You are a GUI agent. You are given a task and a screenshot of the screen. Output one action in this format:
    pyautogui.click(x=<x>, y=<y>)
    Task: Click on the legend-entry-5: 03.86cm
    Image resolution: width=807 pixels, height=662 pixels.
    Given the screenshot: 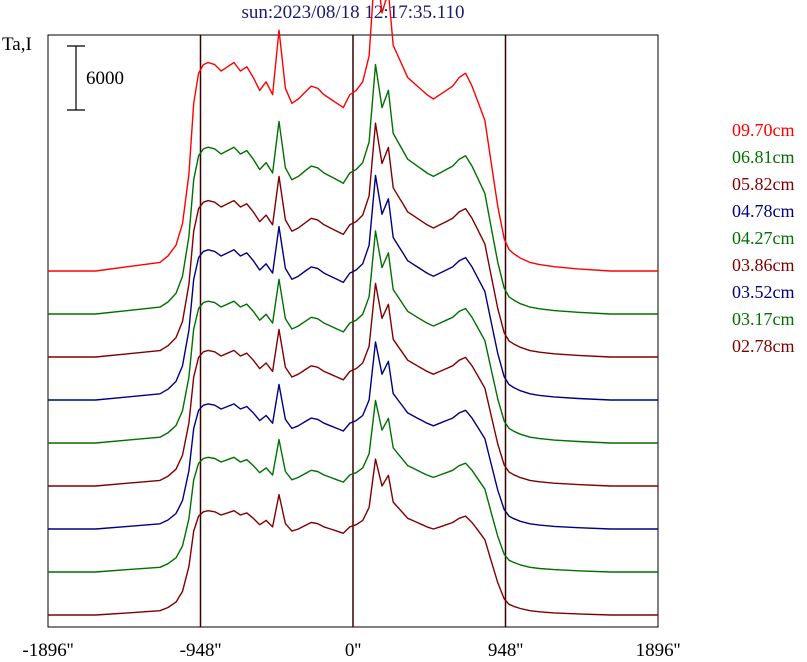 What is the action you would take?
    pyautogui.click(x=763, y=265)
    